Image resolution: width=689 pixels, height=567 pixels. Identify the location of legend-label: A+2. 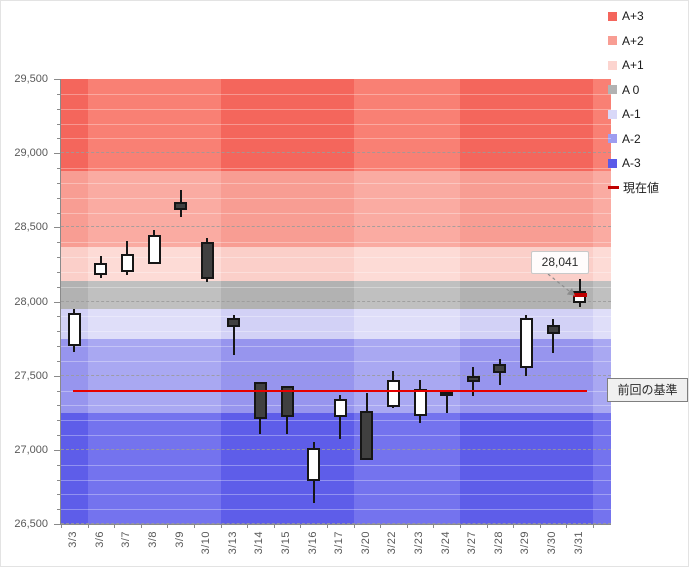
(633, 40).